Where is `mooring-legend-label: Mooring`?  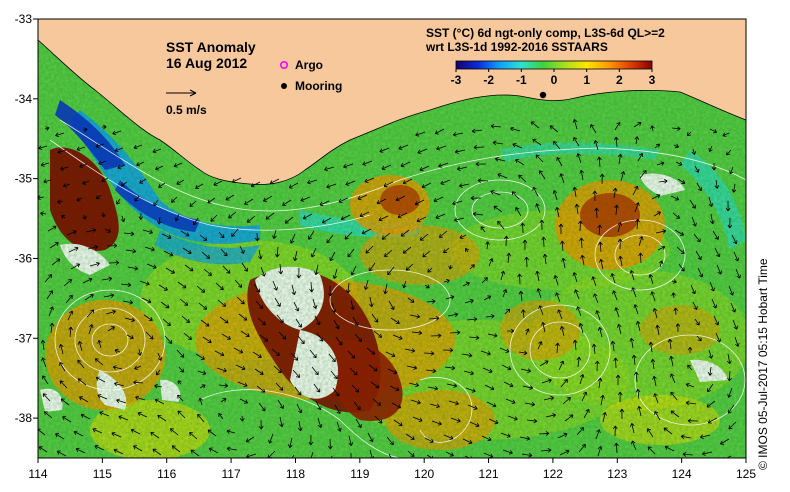 mooring-legend-label: Mooring is located at coordinates (318, 86).